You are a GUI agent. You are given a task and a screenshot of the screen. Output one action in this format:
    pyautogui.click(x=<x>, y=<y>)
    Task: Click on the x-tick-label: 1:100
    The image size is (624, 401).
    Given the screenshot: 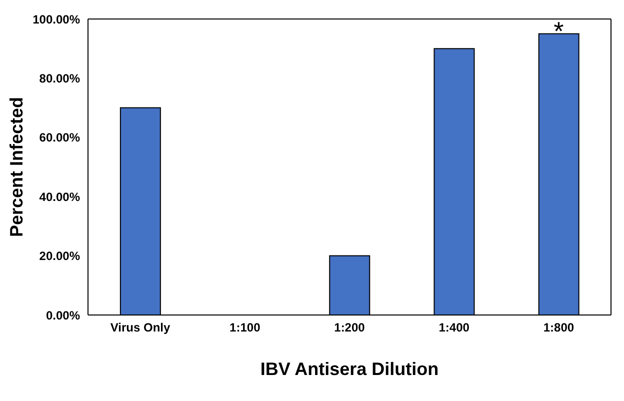 What is the action you would take?
    pyautogui.click(x=245, y=327)
    